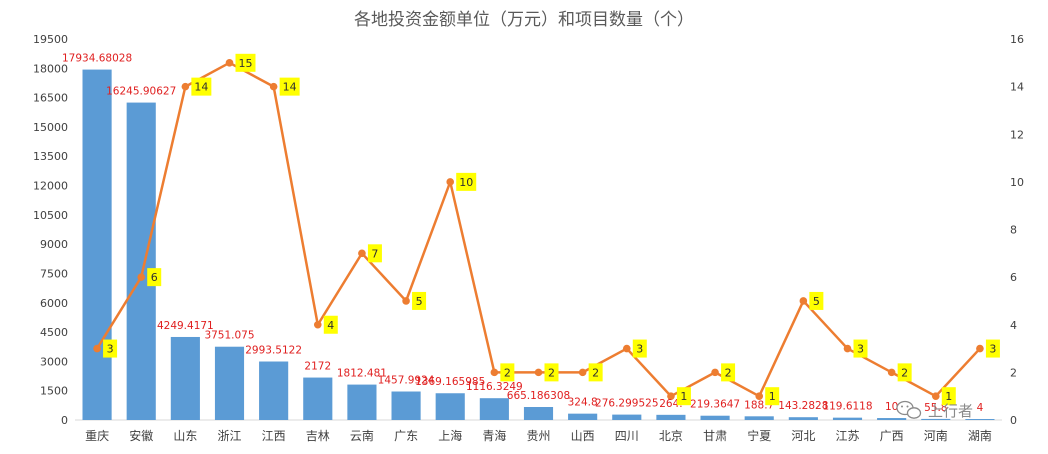 Image resolution: width=1048 pixels, height=454 pixels. I want to click on x-axis-category-label: 湖南, so click(980, 435).